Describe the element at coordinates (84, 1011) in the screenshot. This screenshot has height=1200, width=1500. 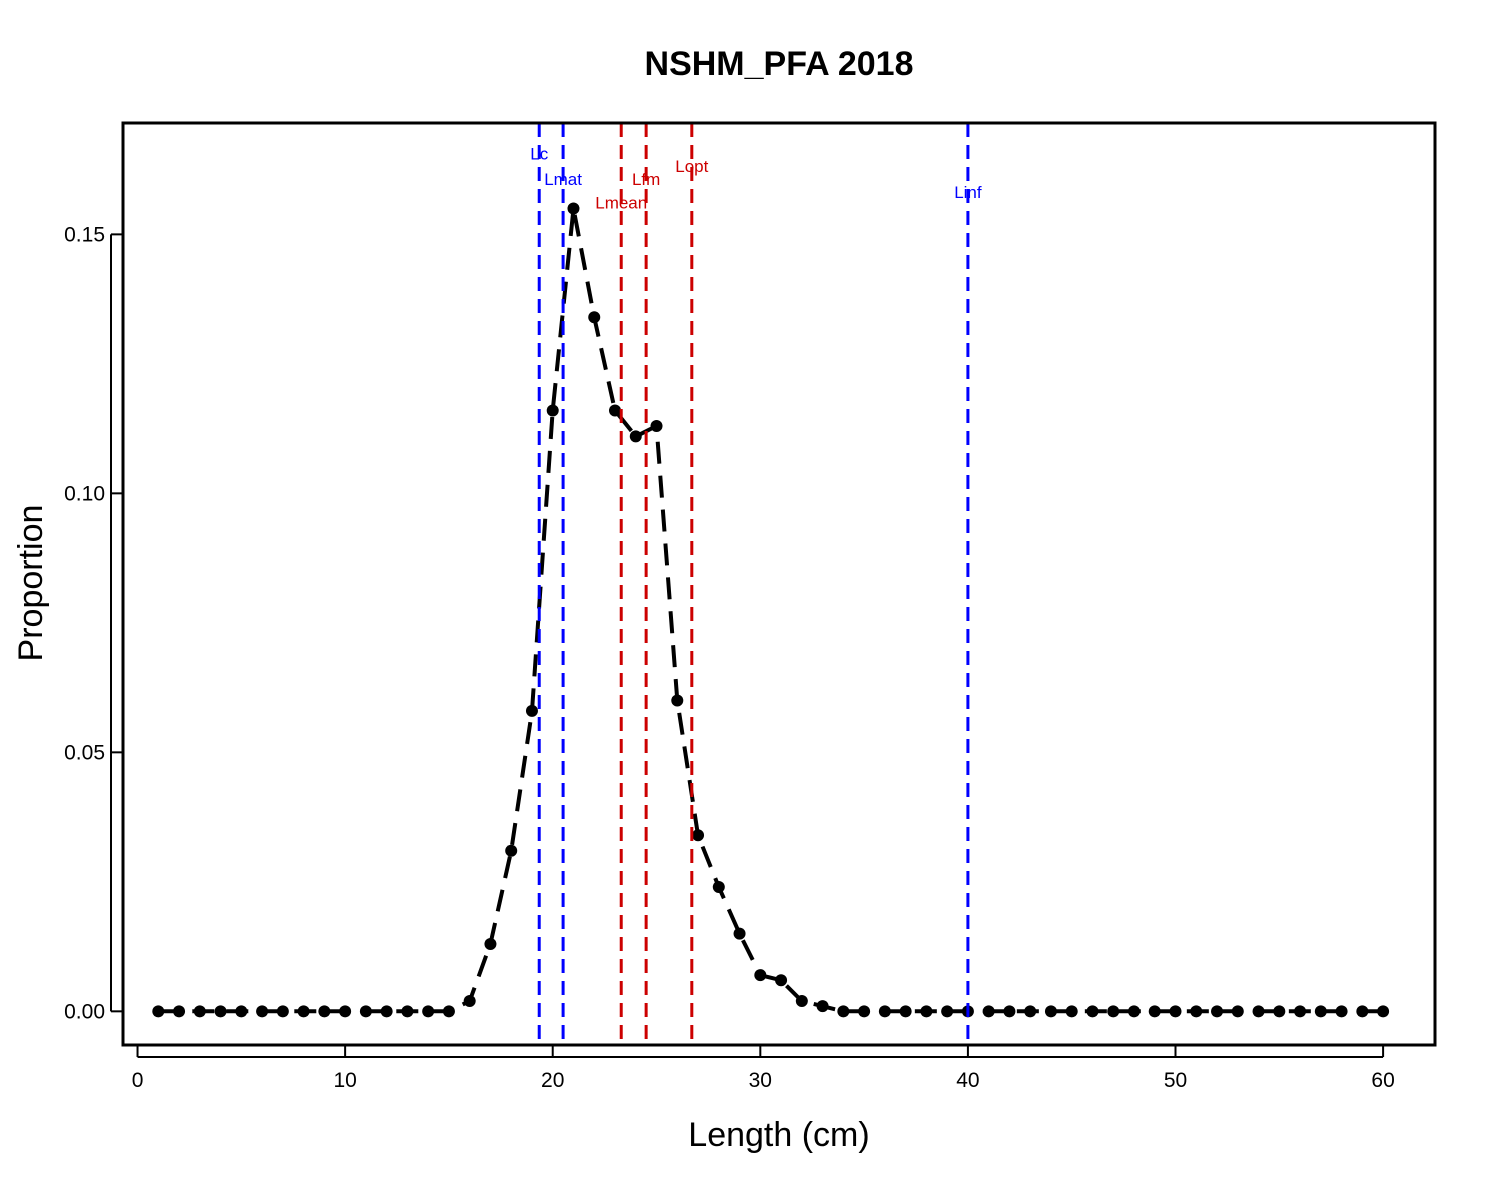
I see `y-tick-label: 0.00` at that location.